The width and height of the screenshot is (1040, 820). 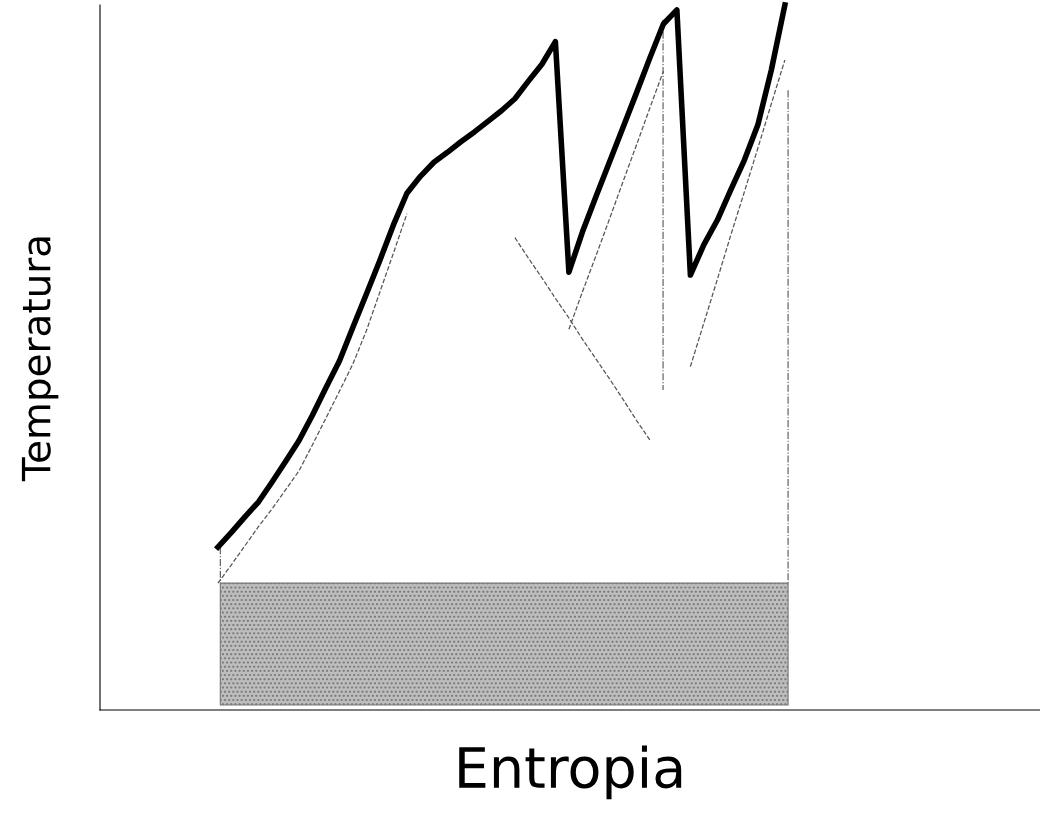 I want to click on y-axis-title: Temperatura, so click(x=40, y=359).